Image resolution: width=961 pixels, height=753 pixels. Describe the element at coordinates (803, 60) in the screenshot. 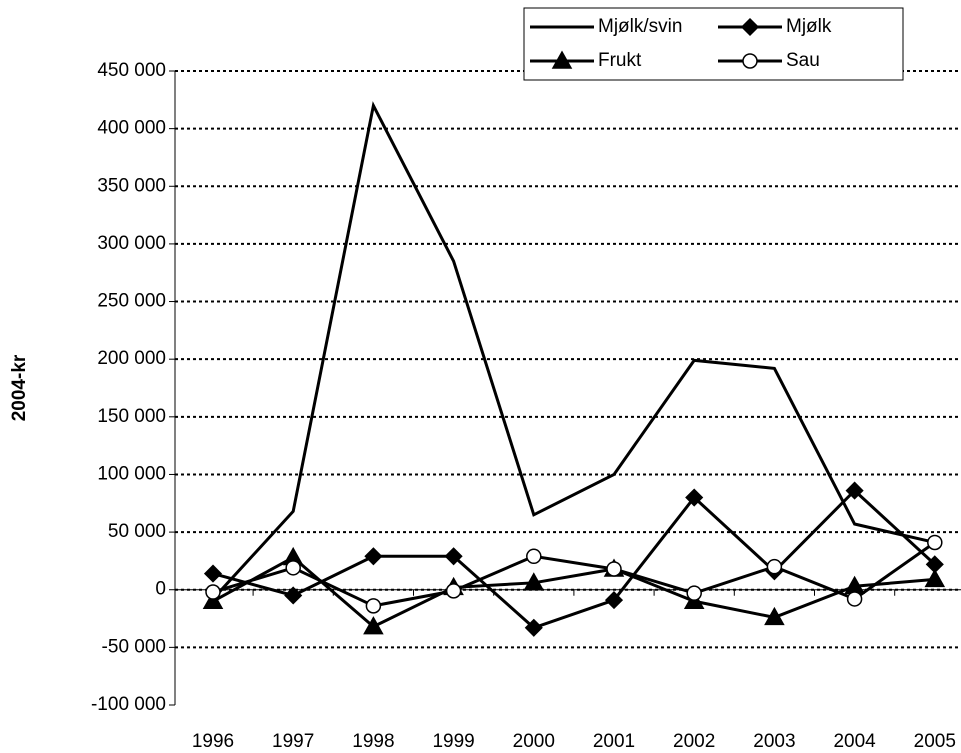

I see `legend-label: Sau` at that location.